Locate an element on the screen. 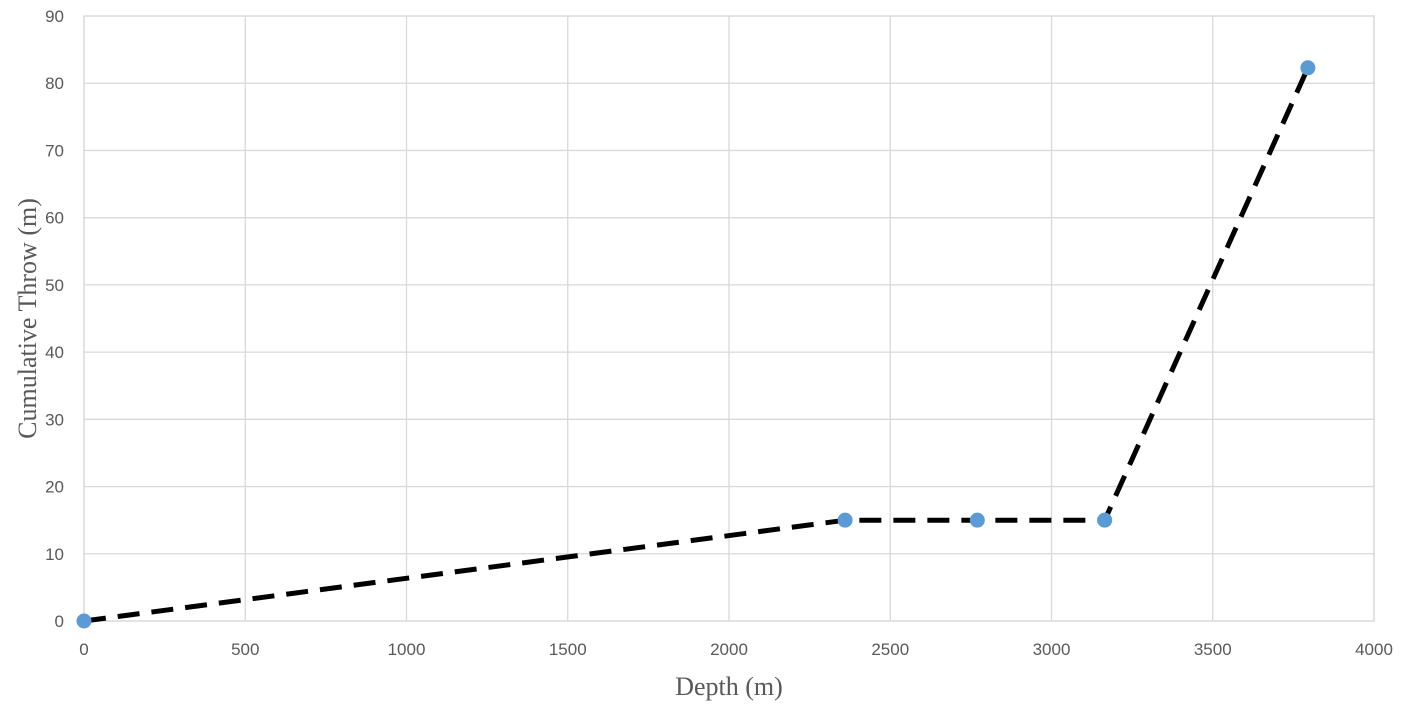  y-tick-label: 60 is located at coordinates (54, 218).